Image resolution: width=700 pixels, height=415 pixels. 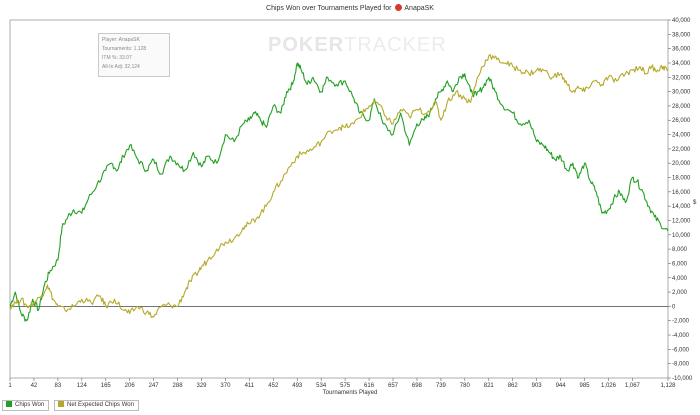 What do you see at coordinates (419, 8) in the screenshot?
I see `chart-title-player: AnapaSK` at bounding box center [419, 8].